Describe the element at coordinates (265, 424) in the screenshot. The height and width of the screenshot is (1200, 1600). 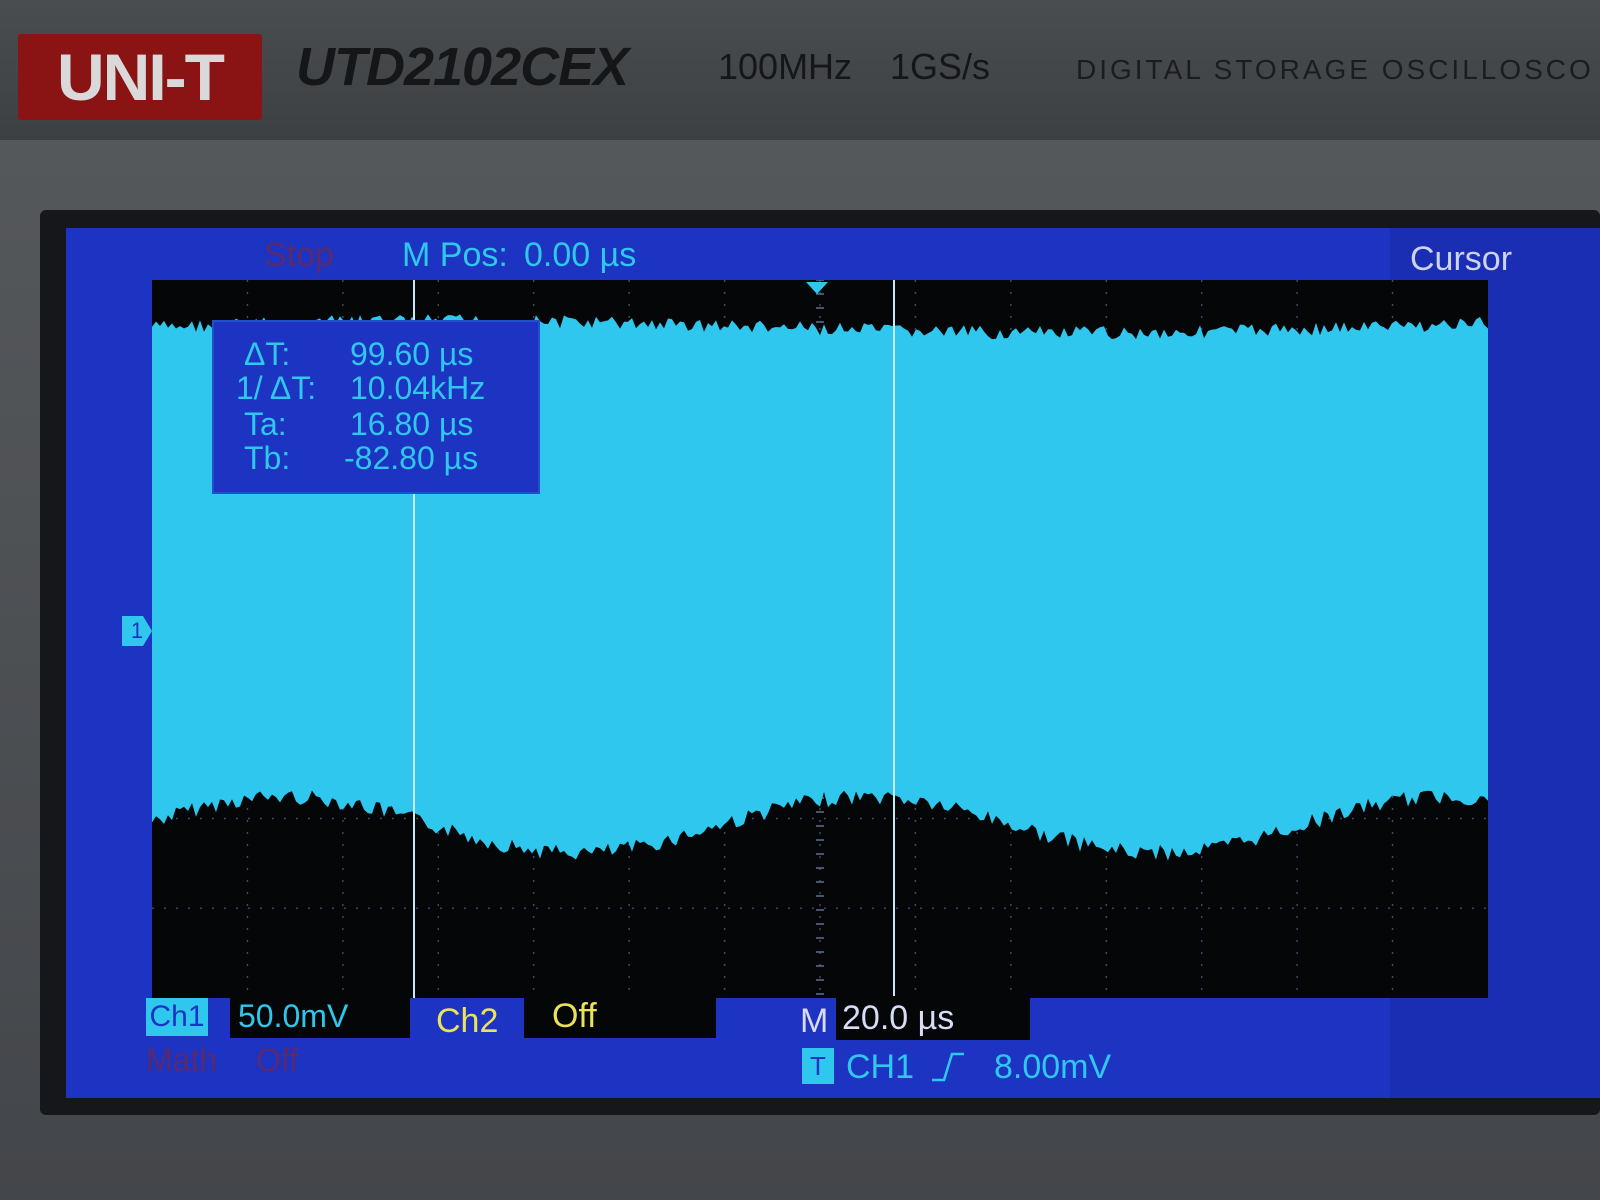
I see `ta-label: Ta:` at that location.